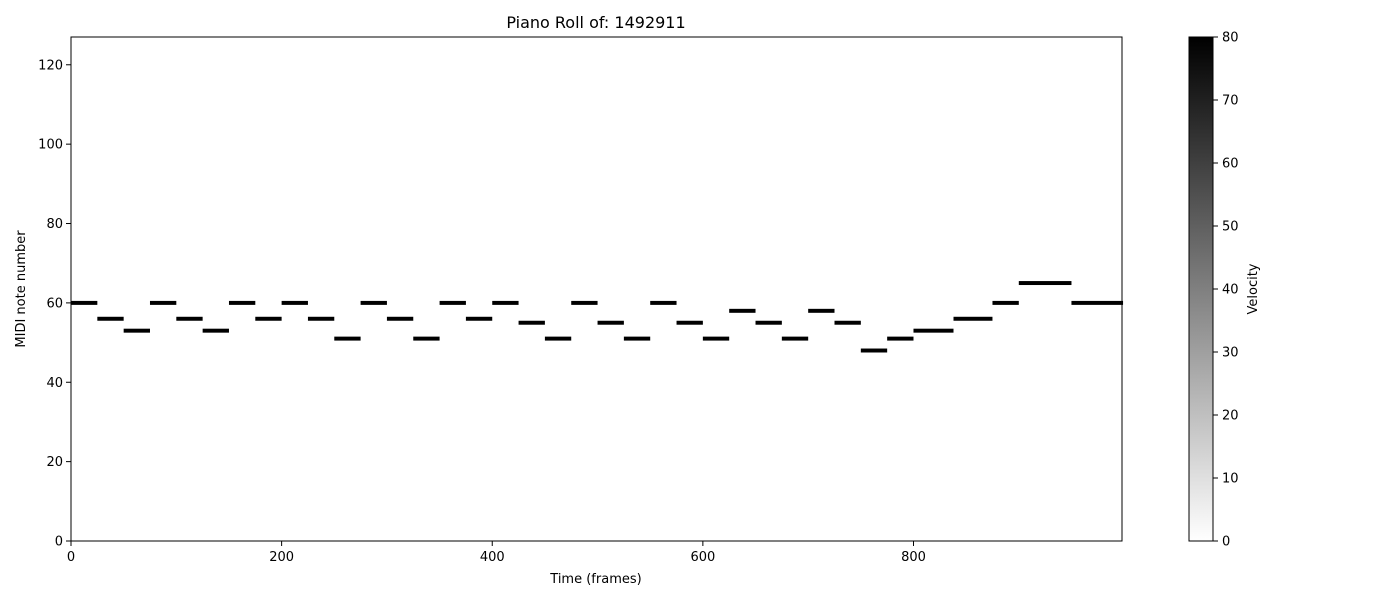  I want to click on colorbar-tick-label: 20, so click(1230, 416).